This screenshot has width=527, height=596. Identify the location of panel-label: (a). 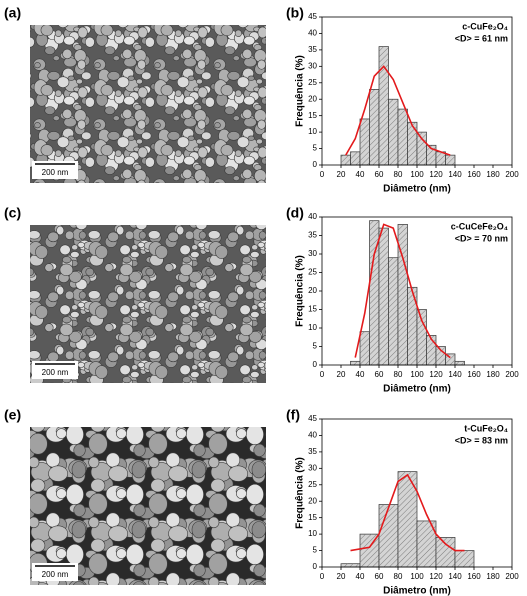
(12, 13).